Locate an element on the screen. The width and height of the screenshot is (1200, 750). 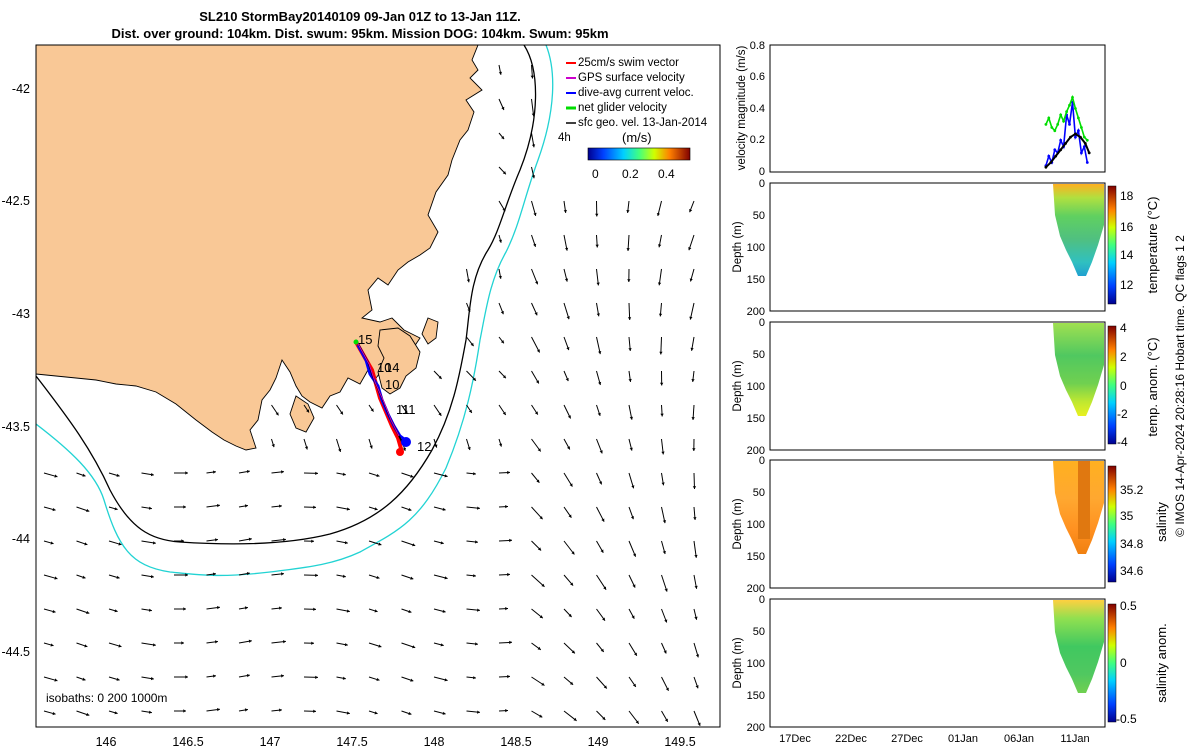
legend-label-swim: 25cm/s swim vector is located at coordinates (628, 63).